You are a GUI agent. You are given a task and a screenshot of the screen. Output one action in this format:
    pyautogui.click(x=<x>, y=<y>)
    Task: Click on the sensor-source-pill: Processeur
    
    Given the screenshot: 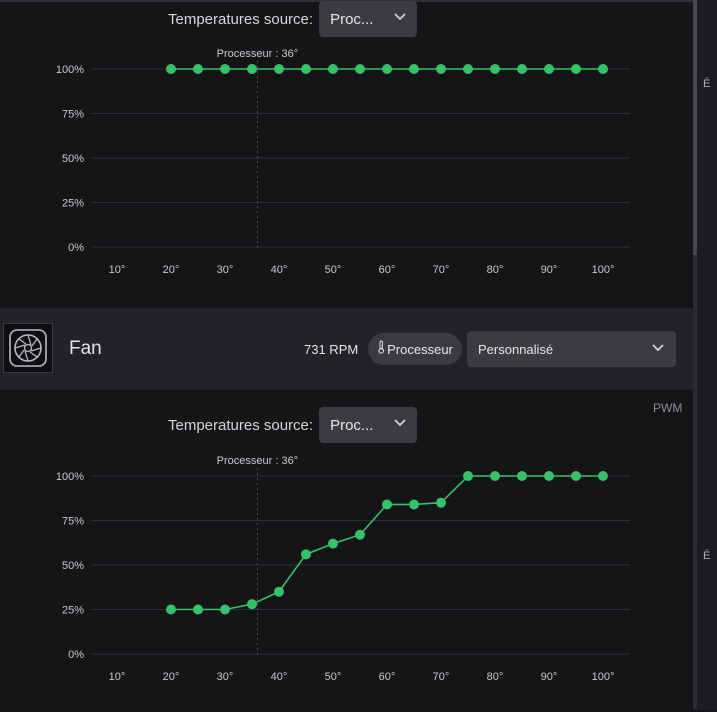 What is the action you would take?
    pyautogui.click(x=415, y=349)
    